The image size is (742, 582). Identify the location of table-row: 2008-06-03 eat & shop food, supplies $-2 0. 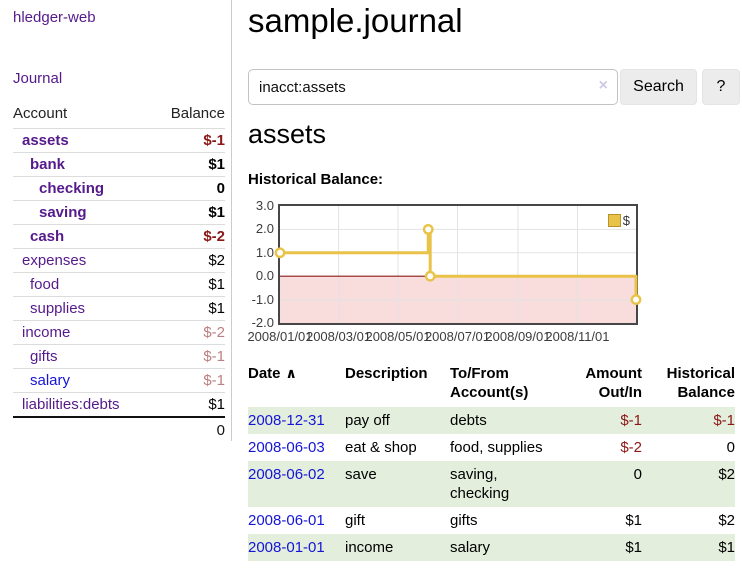
(491, 447).